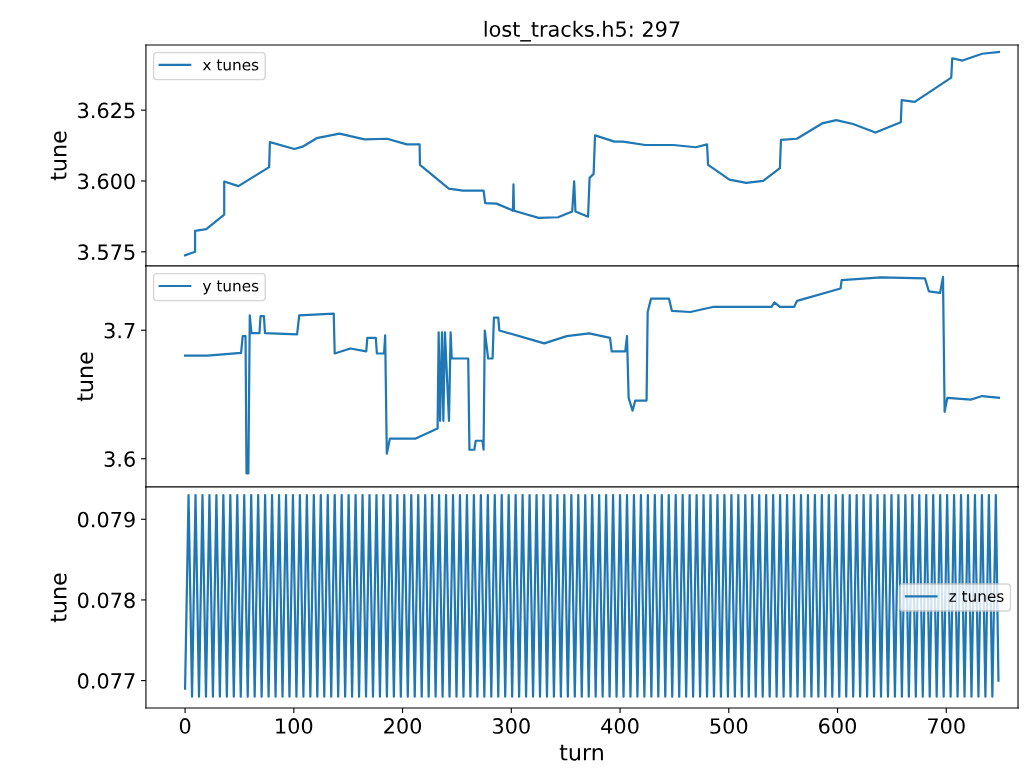 The height and width of the screenshot is (782, 1035). Describe the element at coordinates (581, 752) in the screenshot. I see `x-axis-title: turn` at that location.